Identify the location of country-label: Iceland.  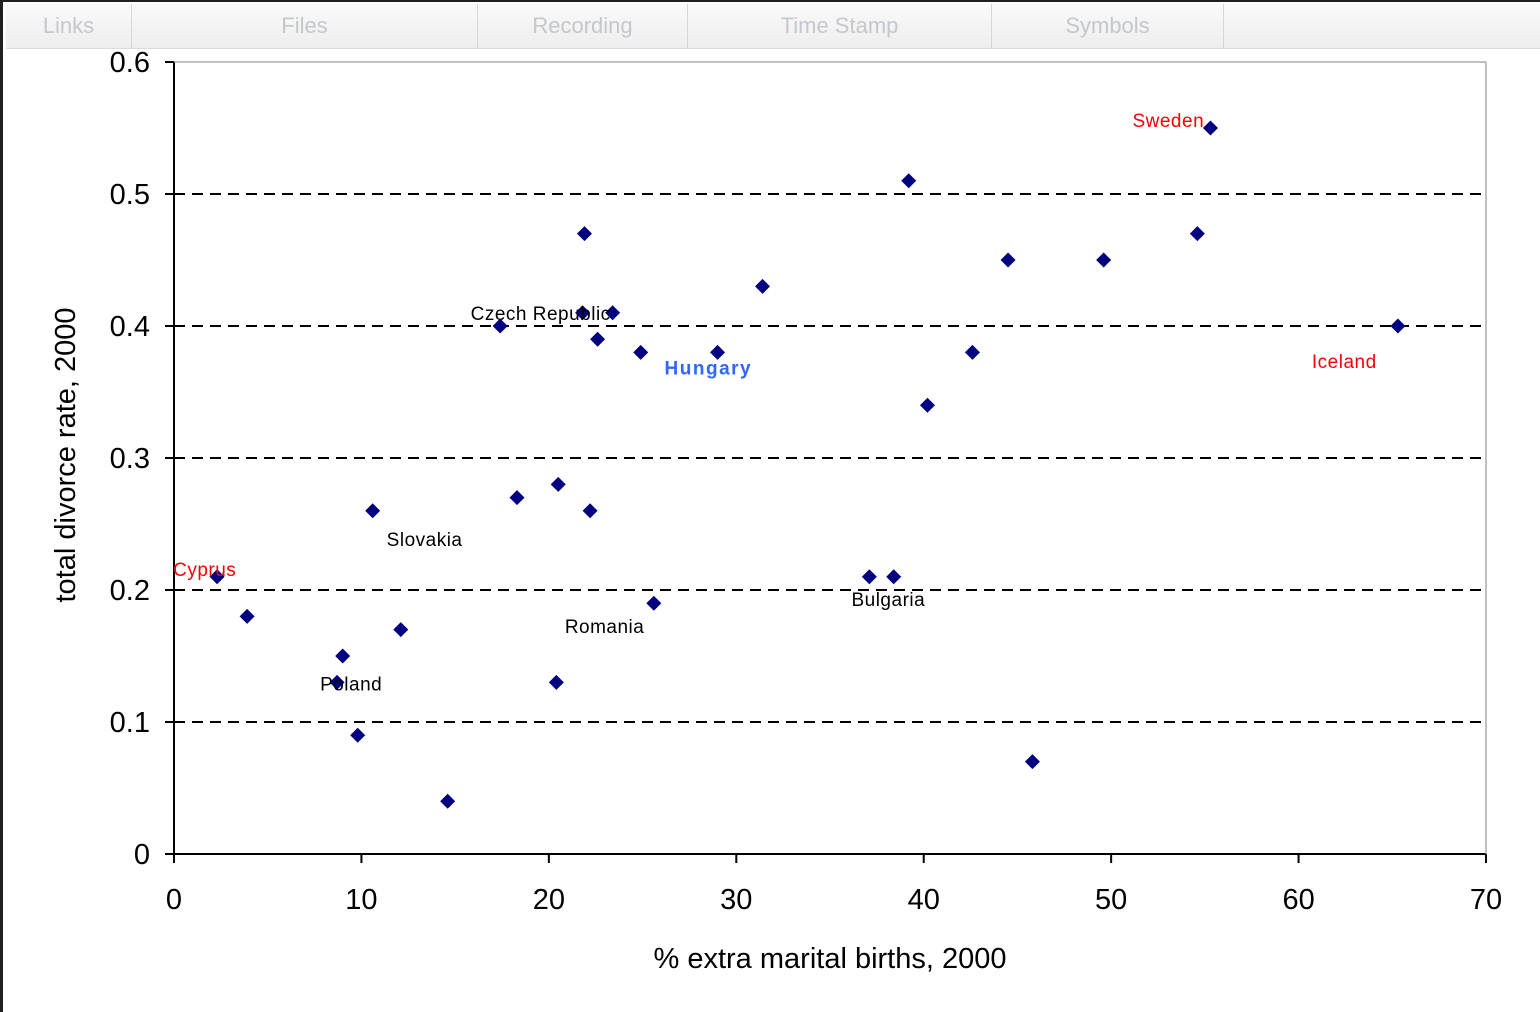
(1344, 362).